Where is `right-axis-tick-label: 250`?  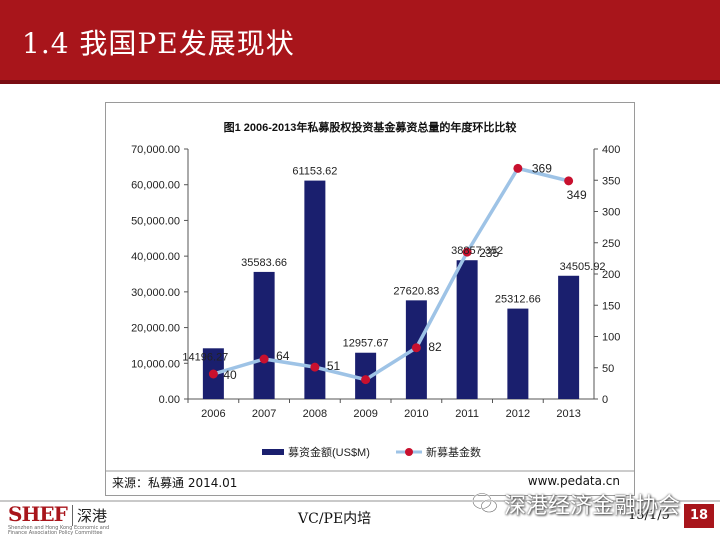
right-axis-tick-label: 250 is located at coordinates (611, 244).